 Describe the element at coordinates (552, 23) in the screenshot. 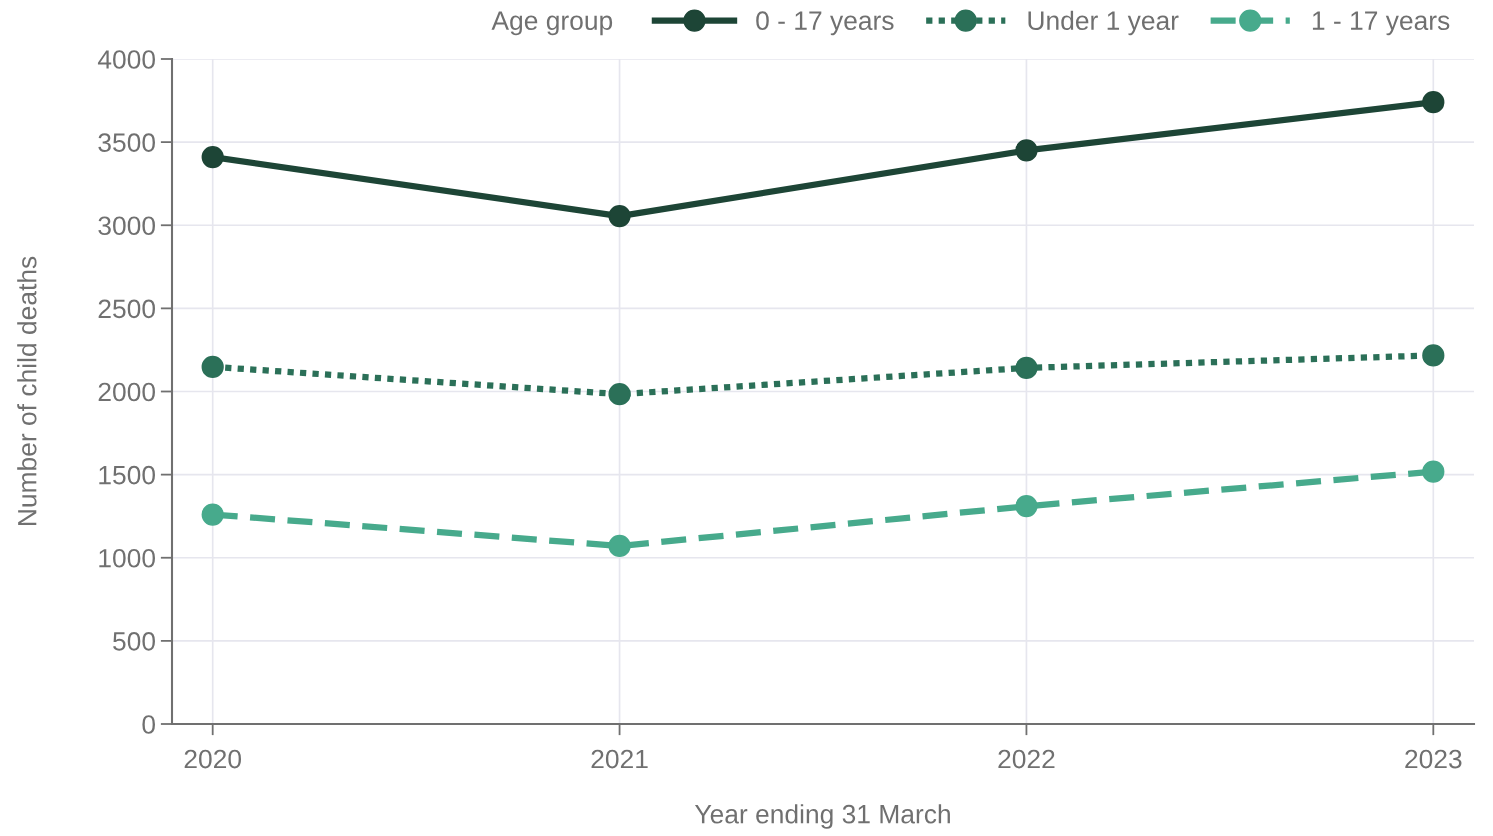

I see `legend-title: Age group` at that location.